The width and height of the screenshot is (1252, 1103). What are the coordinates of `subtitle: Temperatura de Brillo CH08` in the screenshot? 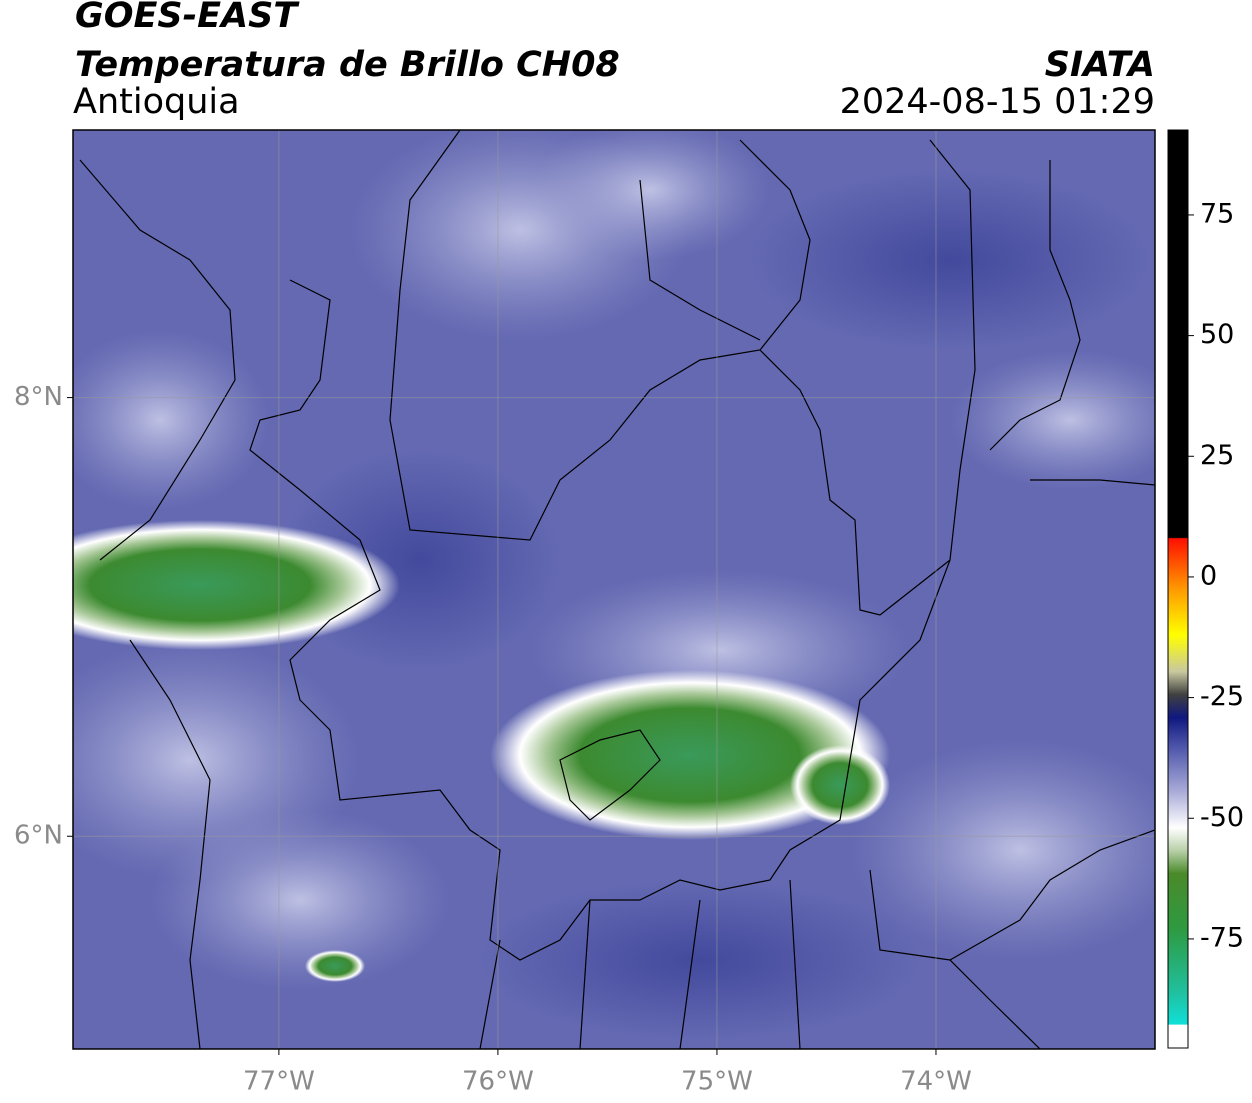 It's located at (347, 65).